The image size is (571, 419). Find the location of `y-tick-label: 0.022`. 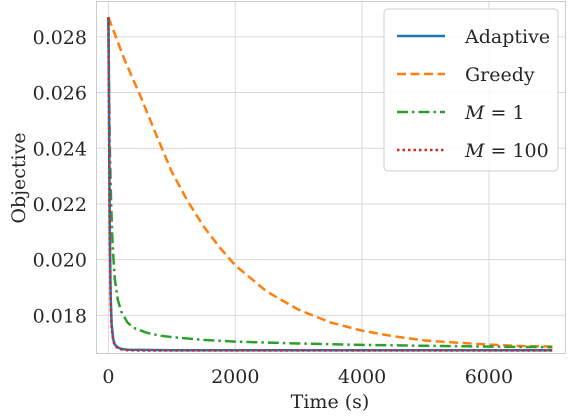

y-tick-label: 0.022 is located at coordinates (60, 205).